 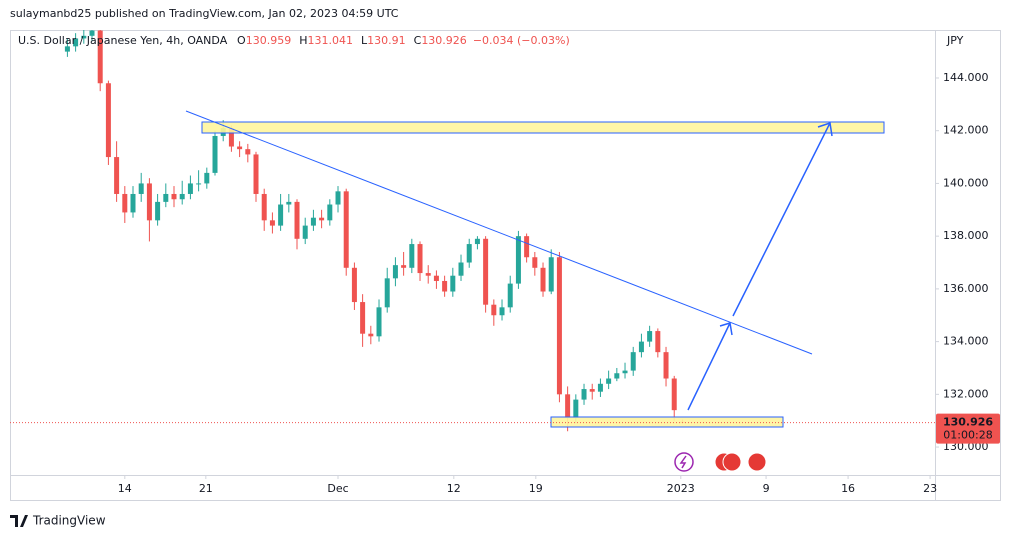 What do you see at coordinates (69, 521) in the screenshot?
I see `brand-name: TradingView` at bounding box center [69, 521].